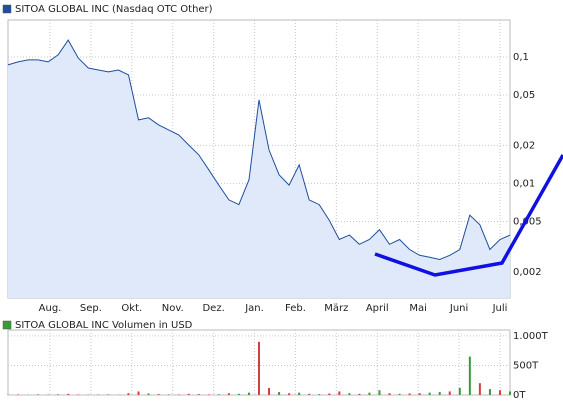  Describe the element at coordinates (527, 272) in the screenshot. I see `y-tick-label: 0,002` at that location.